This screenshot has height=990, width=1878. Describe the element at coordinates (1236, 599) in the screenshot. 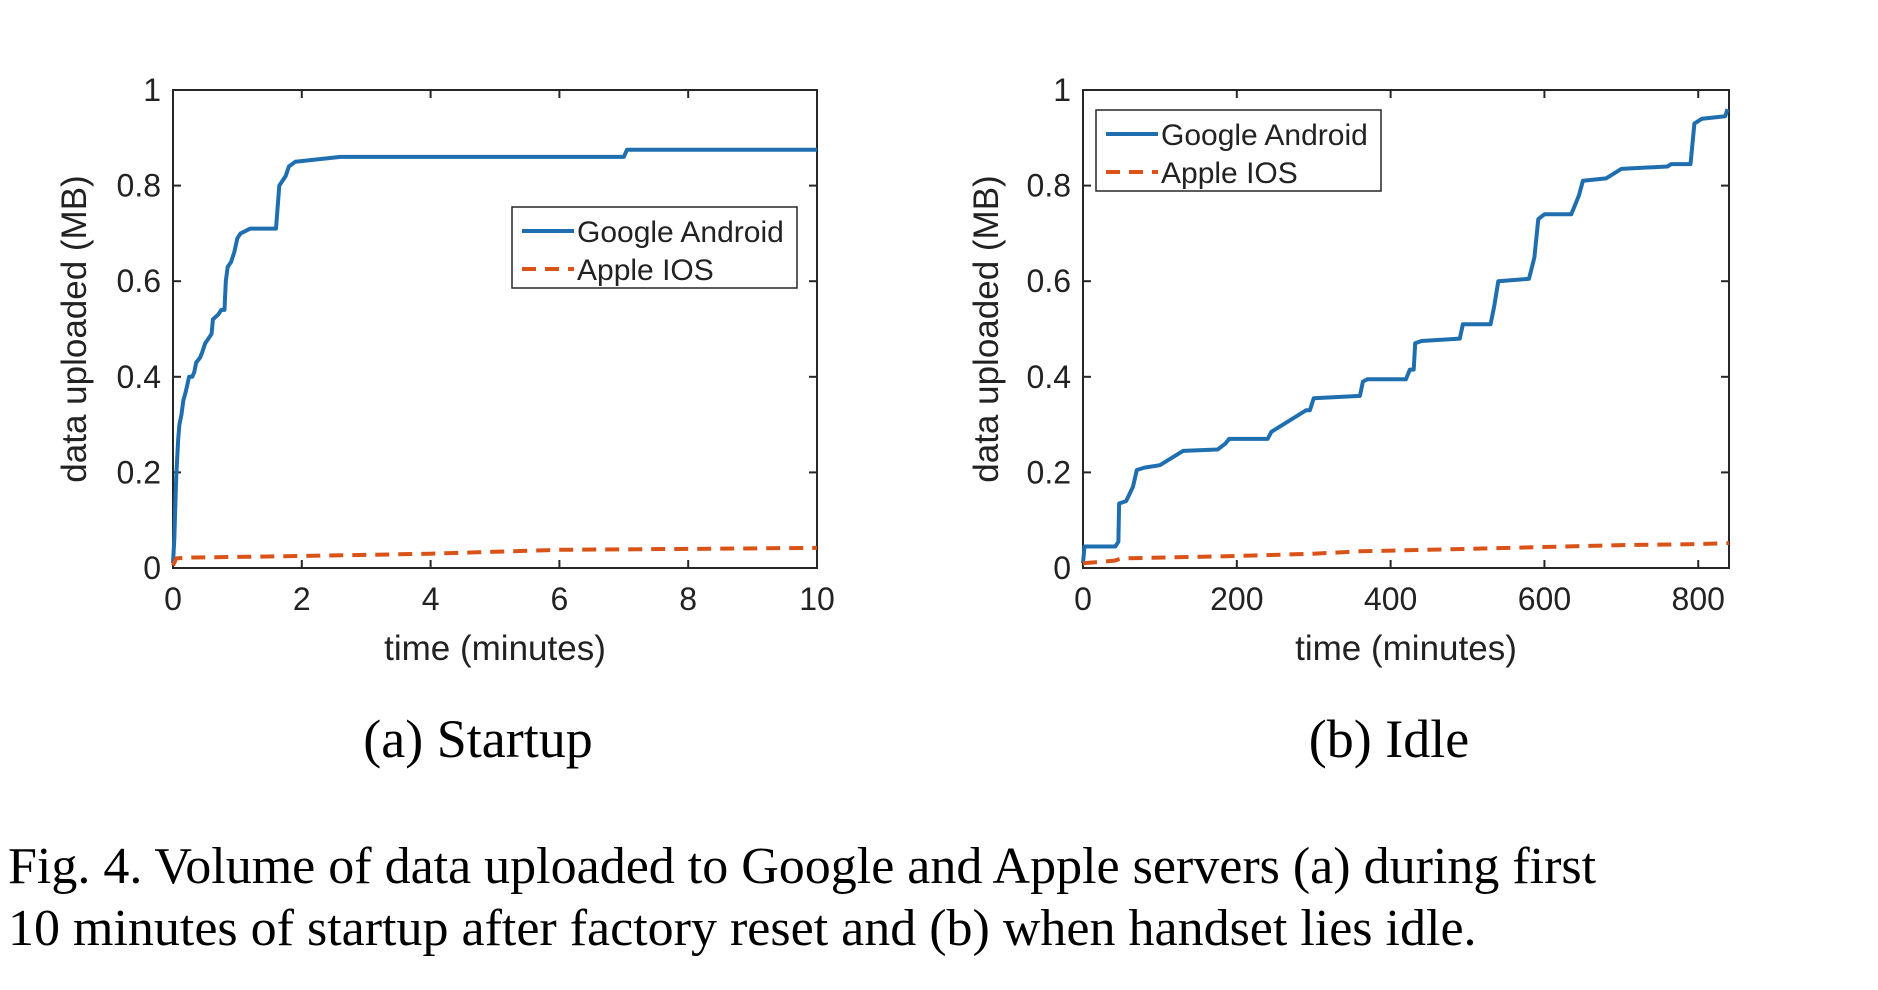

I see `x-tick-label: 200` at that location.